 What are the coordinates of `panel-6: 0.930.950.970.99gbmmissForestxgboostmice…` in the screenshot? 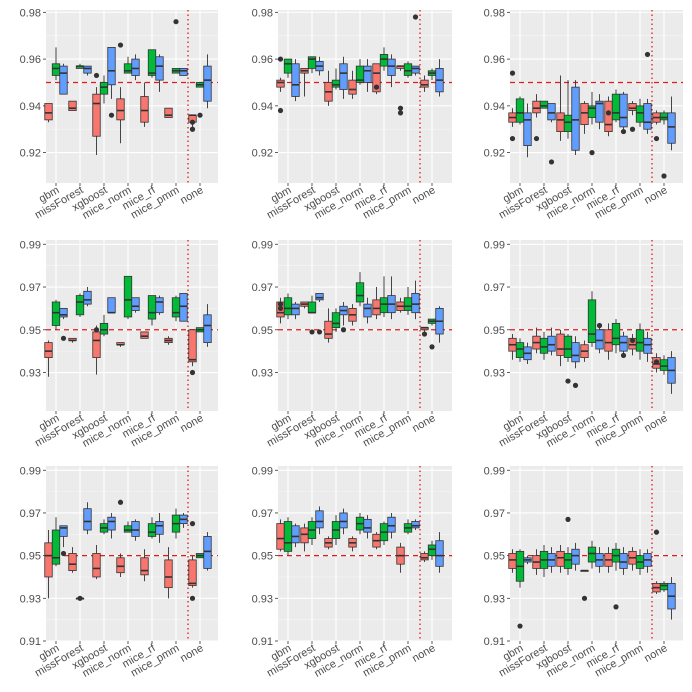 It's located at (583, 344).